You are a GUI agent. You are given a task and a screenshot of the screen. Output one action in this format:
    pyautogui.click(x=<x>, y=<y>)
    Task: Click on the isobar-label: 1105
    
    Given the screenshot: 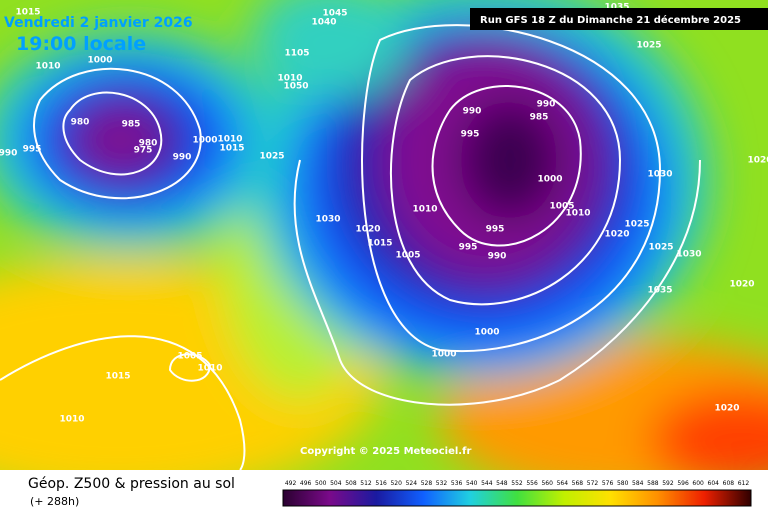 What is the action you would take?
    pyautogui.click(x=296, y=54)
    